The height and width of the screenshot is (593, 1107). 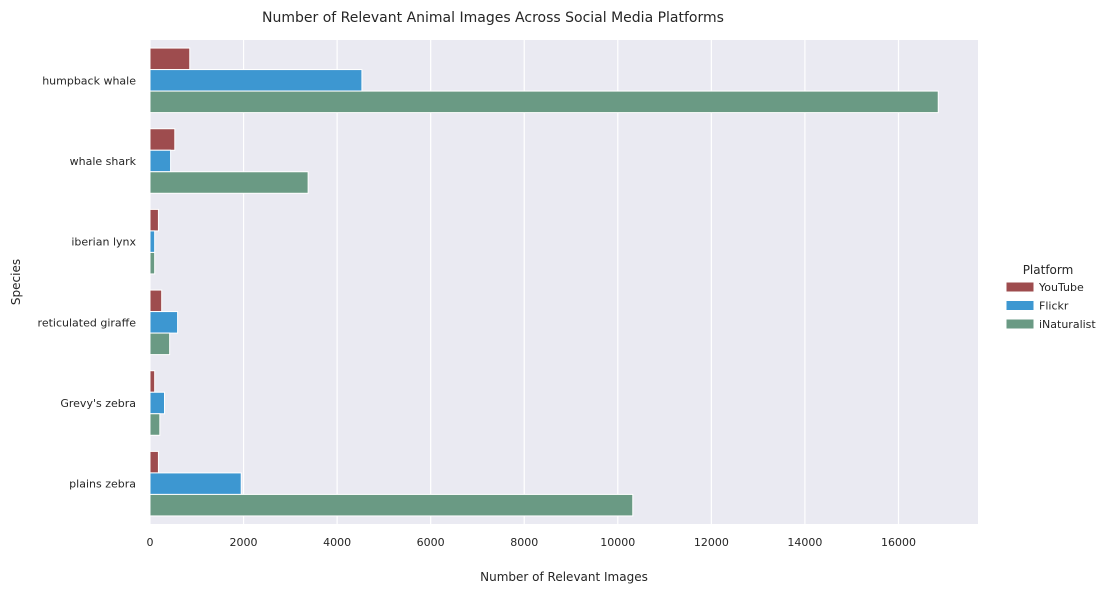 I want to click on x-tick-label: 10000, so click(x=617, y=542).